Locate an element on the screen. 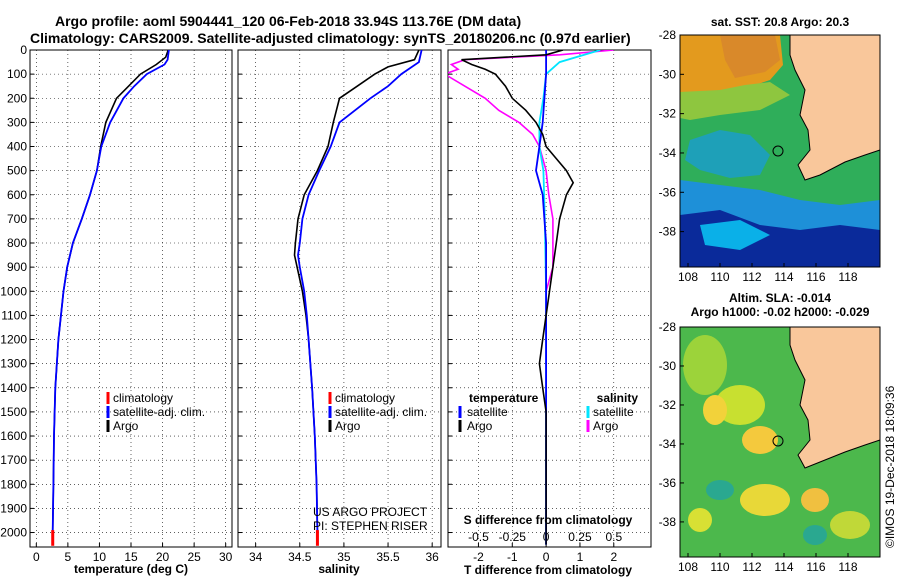 Image resolution: width=900 pixels, height=580 pixels. depth-tick-label: 600 is located at coordinates (17, 195).